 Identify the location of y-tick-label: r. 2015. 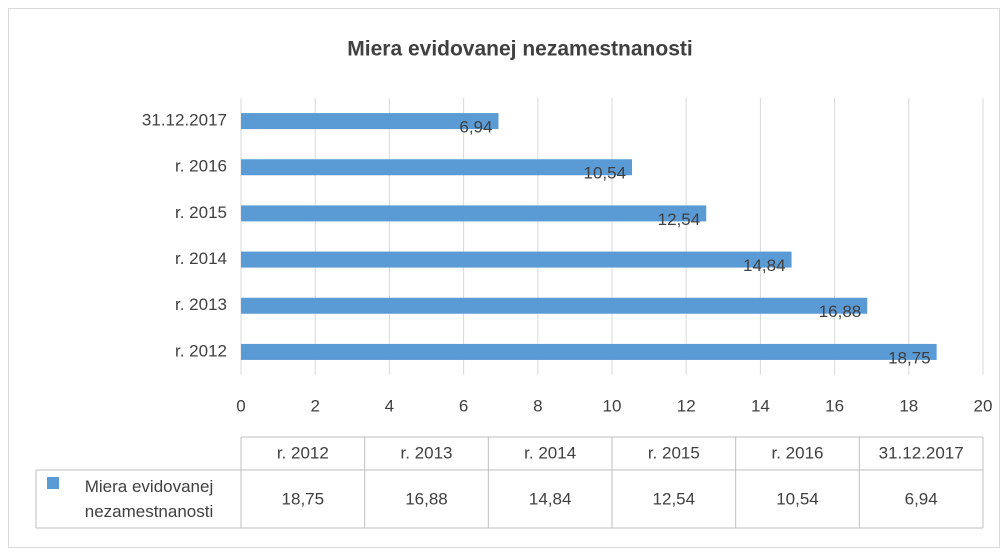
(201, 212).